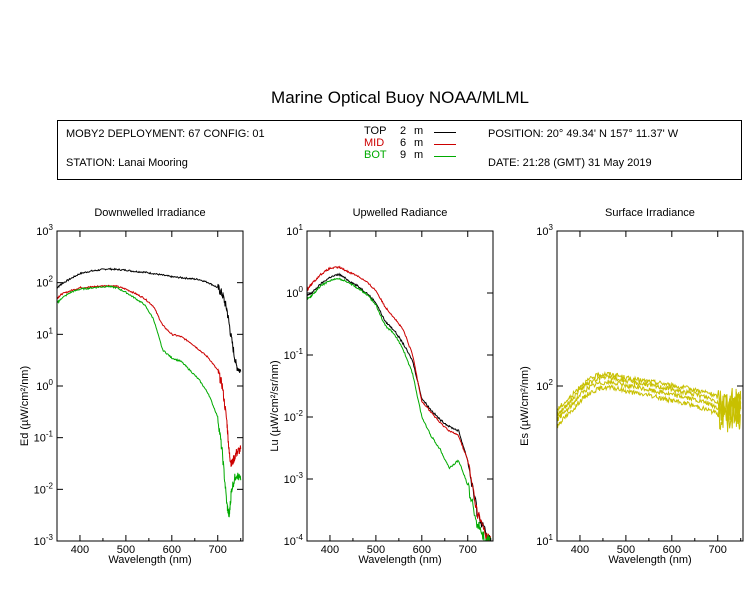 Image resolution: width=750 pixels, height=600 pixels. Describe the element at coordinates (570, 163) in the screenshot. I see `date-text: DATE: 21:28 (GMT) 31 May 2019` at that location.